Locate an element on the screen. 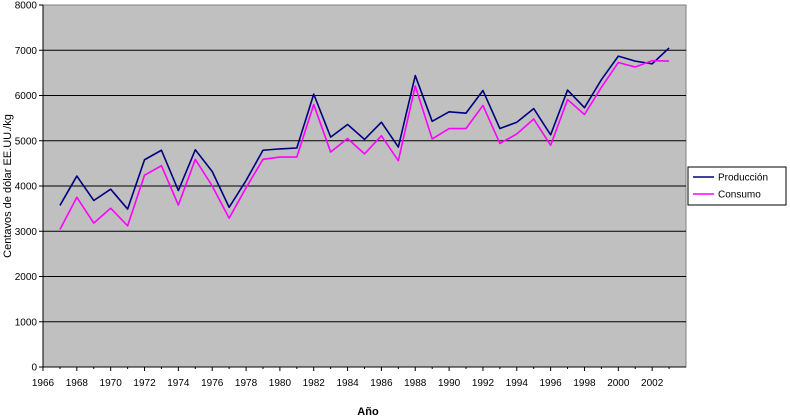  x-tick-label: 1976 is located at coordinates (212, 383).